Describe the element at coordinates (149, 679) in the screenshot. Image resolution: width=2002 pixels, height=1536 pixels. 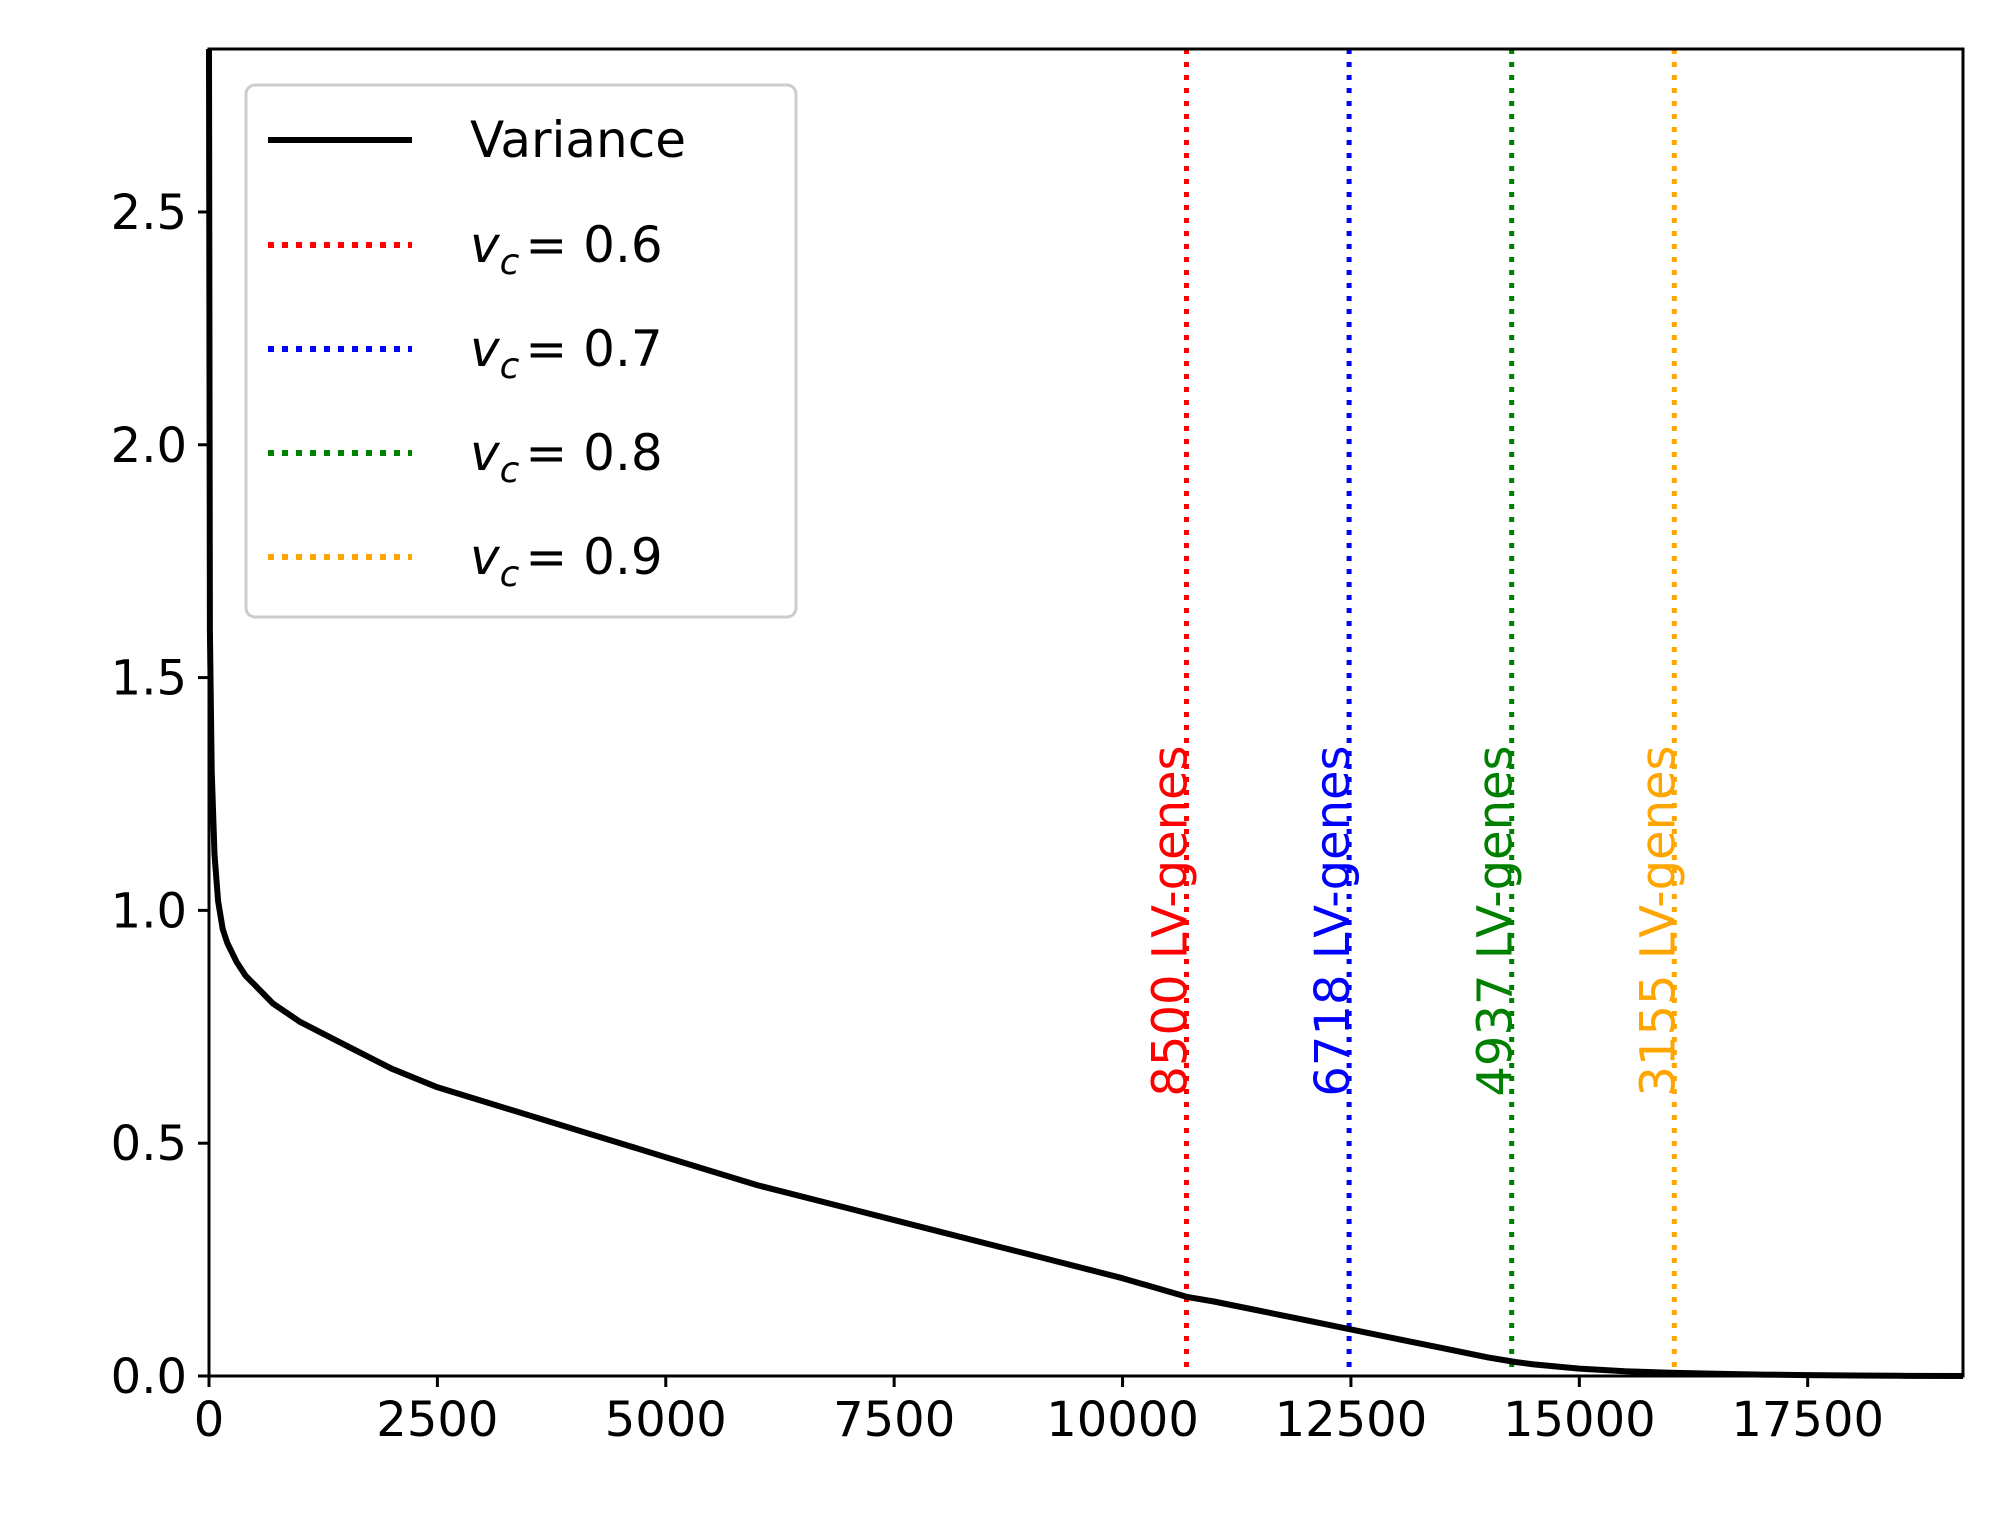
I see `y-tick-label-3: 1.5` at that location.